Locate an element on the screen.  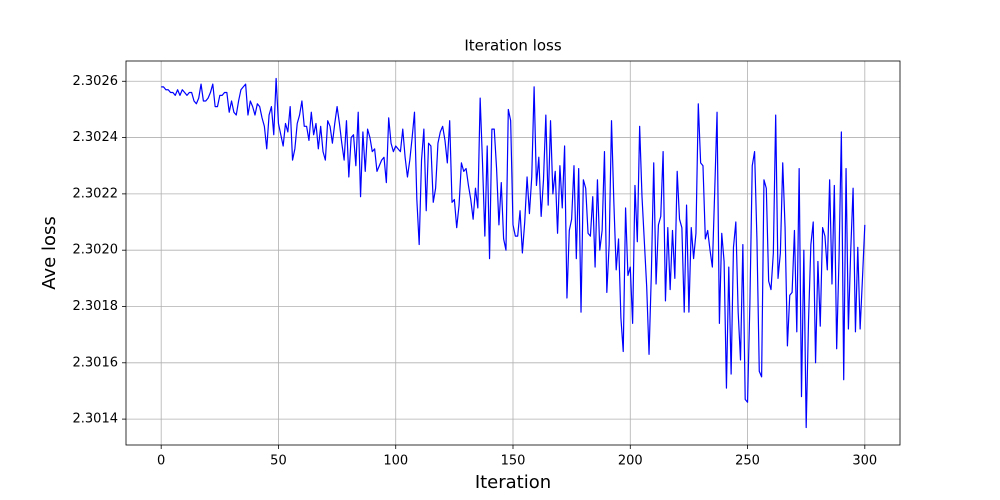
y-tick-label: 2.3018 is located at coordinates (96, 306).